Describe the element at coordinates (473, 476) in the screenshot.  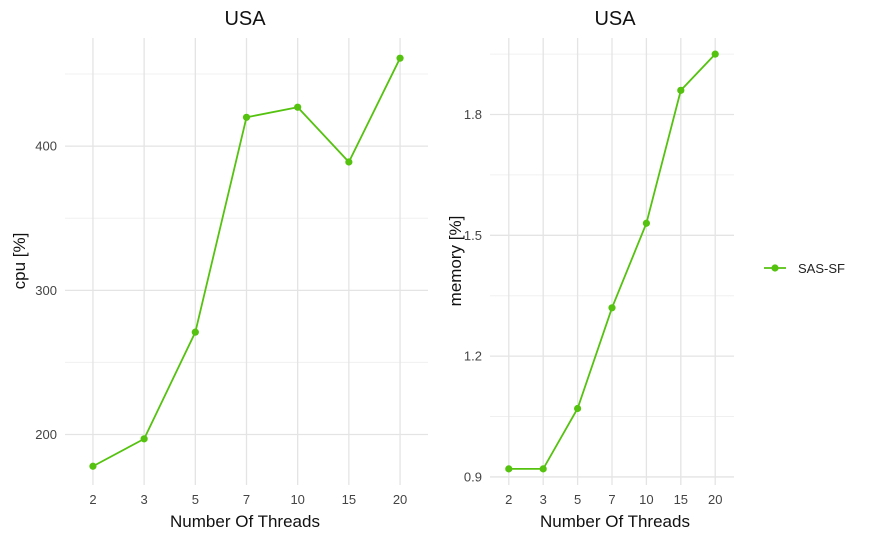
I see `memory-y-tick-label: 0.9` at that location.